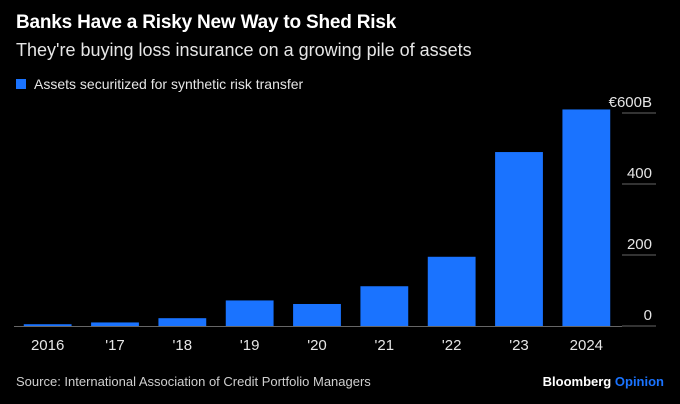 This screenshot has width=680, height=404. What do you see at coordinates (639, 173) in the screenshot?
I see `y-tick-label: 400` at bounding box center [639, 173].